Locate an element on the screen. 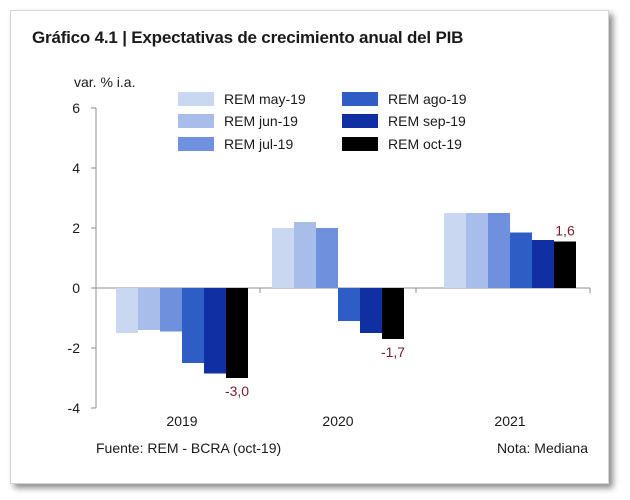  legend-label: REM may-19 is located at coordinates (265, 99).